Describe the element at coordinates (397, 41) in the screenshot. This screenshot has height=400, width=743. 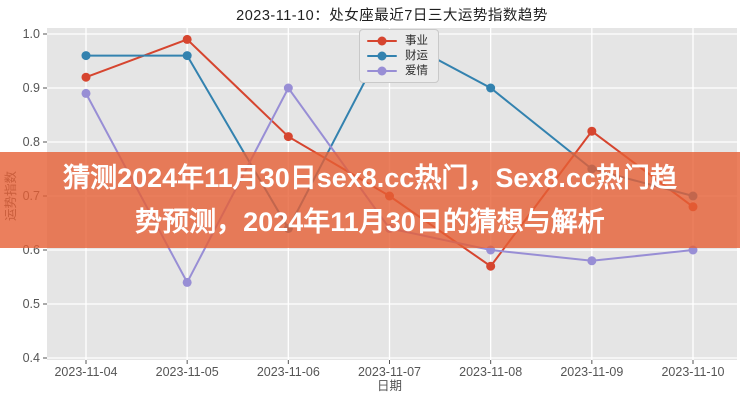
I see `legend-item: 事业` at that location.